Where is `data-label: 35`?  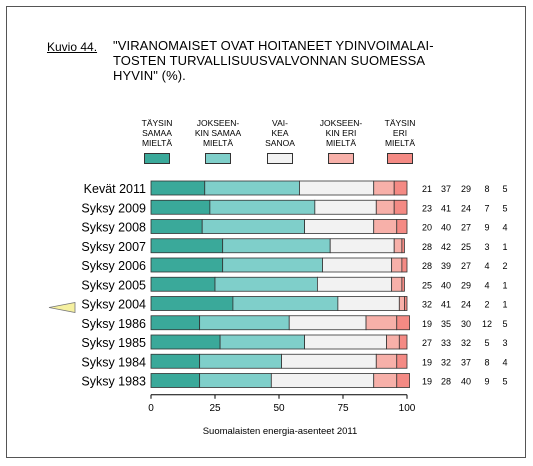 data-label: 35 is located at coordinates (446, 324).